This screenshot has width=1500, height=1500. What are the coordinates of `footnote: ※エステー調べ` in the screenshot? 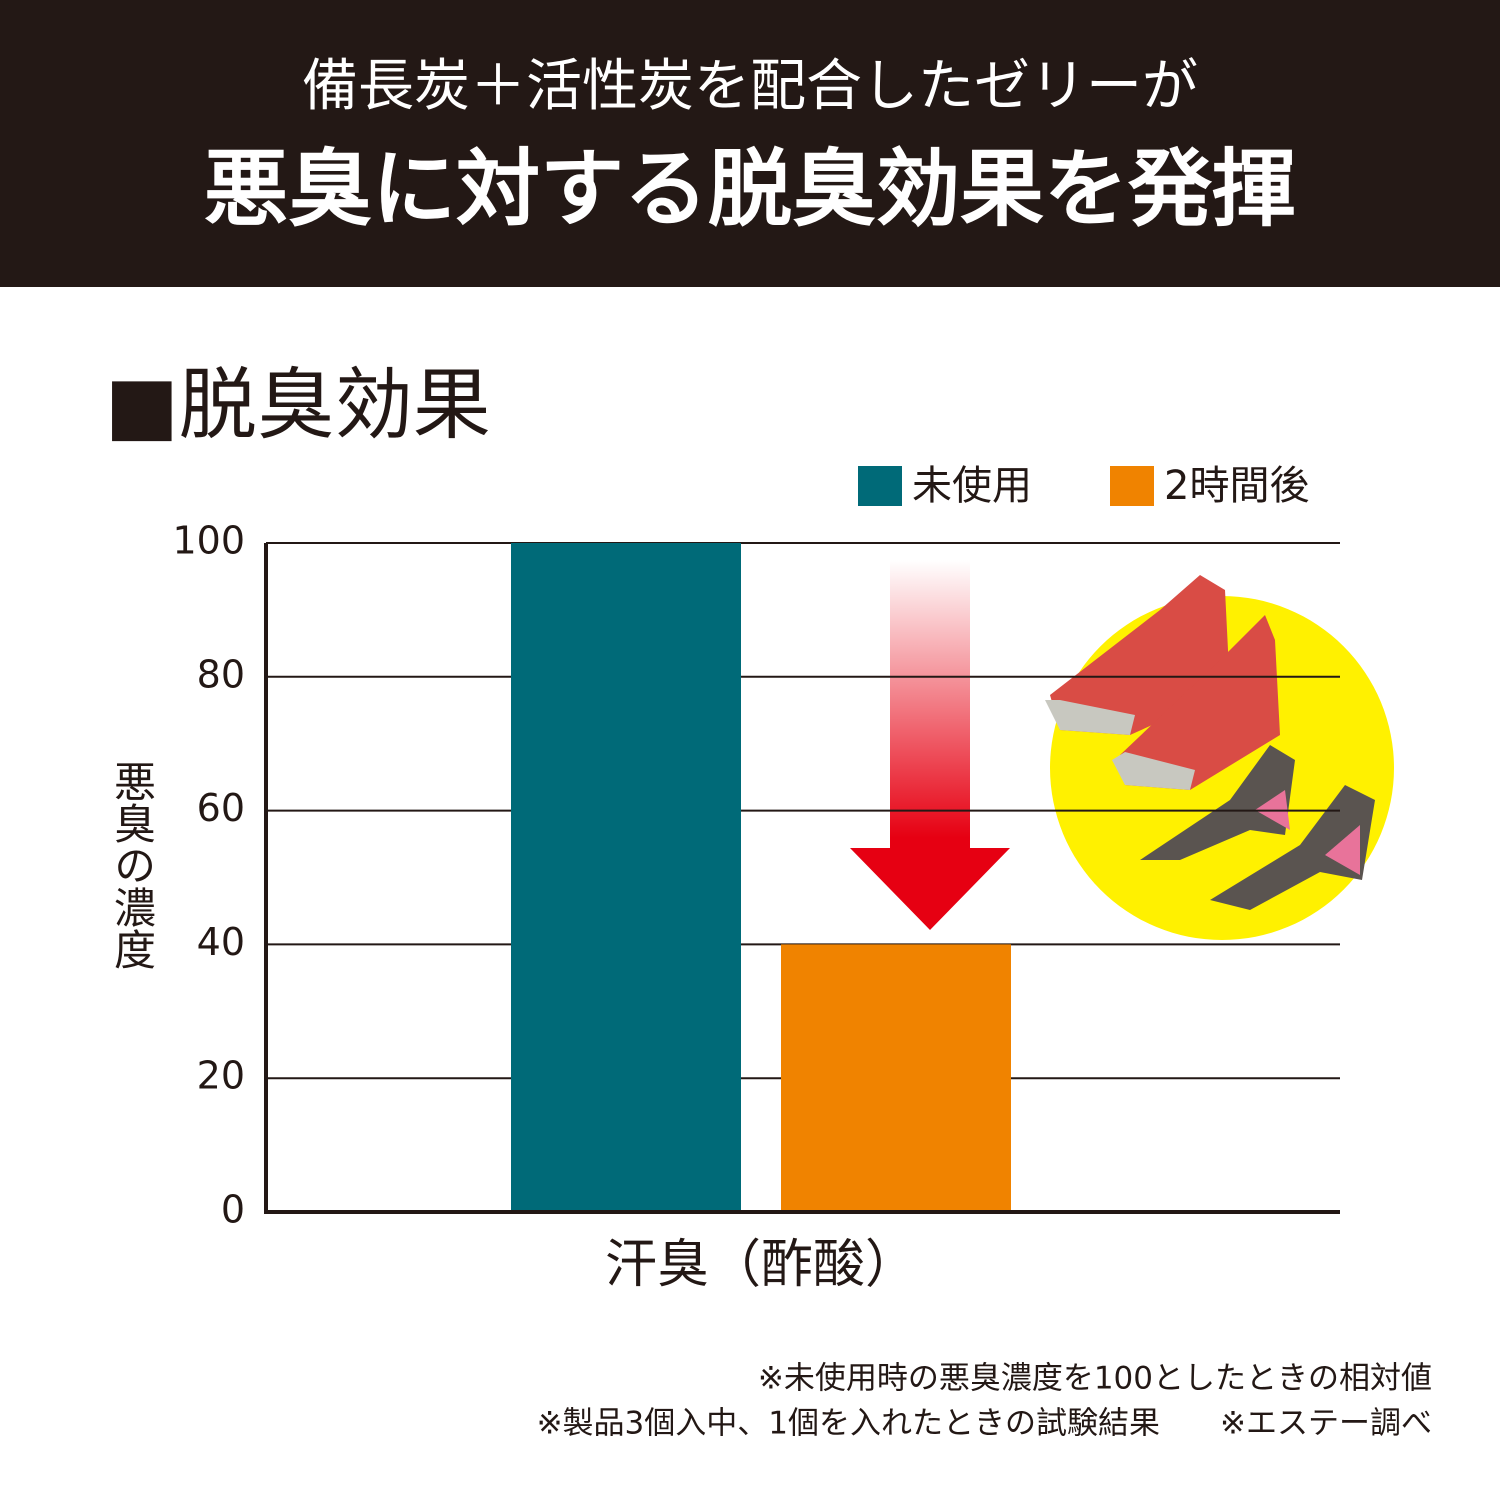 It's located at (1326, 1424).